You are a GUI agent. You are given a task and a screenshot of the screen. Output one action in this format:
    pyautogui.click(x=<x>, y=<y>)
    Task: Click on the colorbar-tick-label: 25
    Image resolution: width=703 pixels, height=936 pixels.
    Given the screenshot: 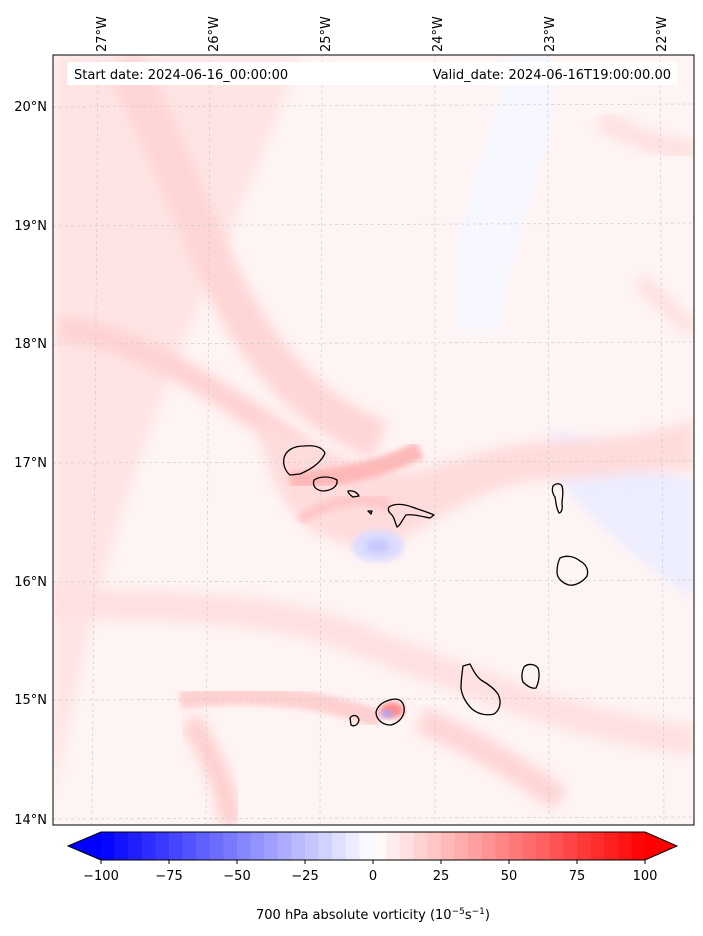 What is the action you would take?
    pyautogui.click(x=441, y=876)
    